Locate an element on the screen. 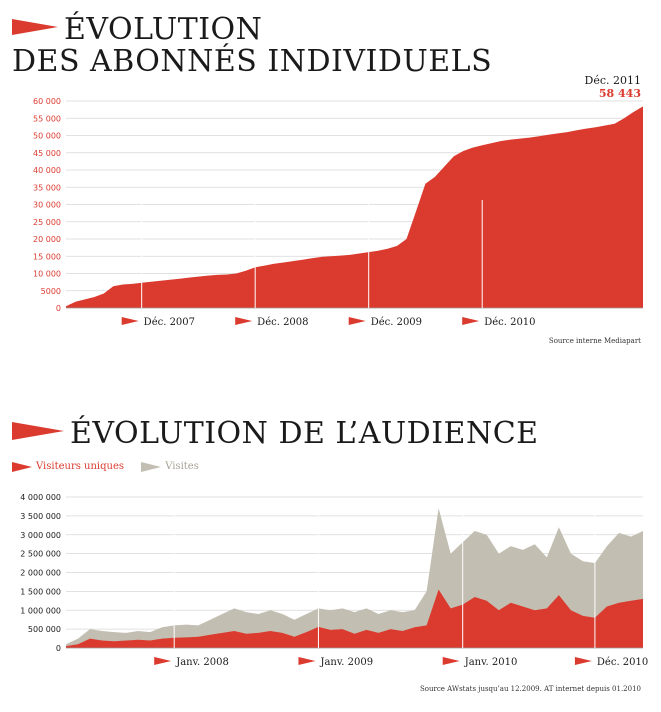  chart2-y-tick-label: 500 000 is located at coordinates (44, 629).